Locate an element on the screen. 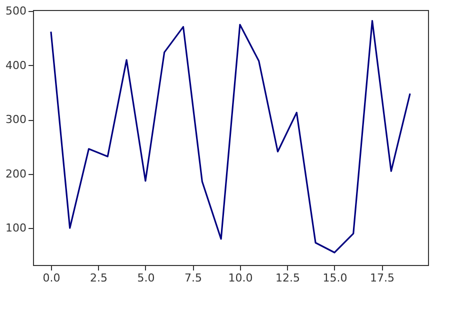 Image resolution: width=474 pixels, height=312 pixels. x-tick-label: 10.0 is located at coordinates (240, 278).